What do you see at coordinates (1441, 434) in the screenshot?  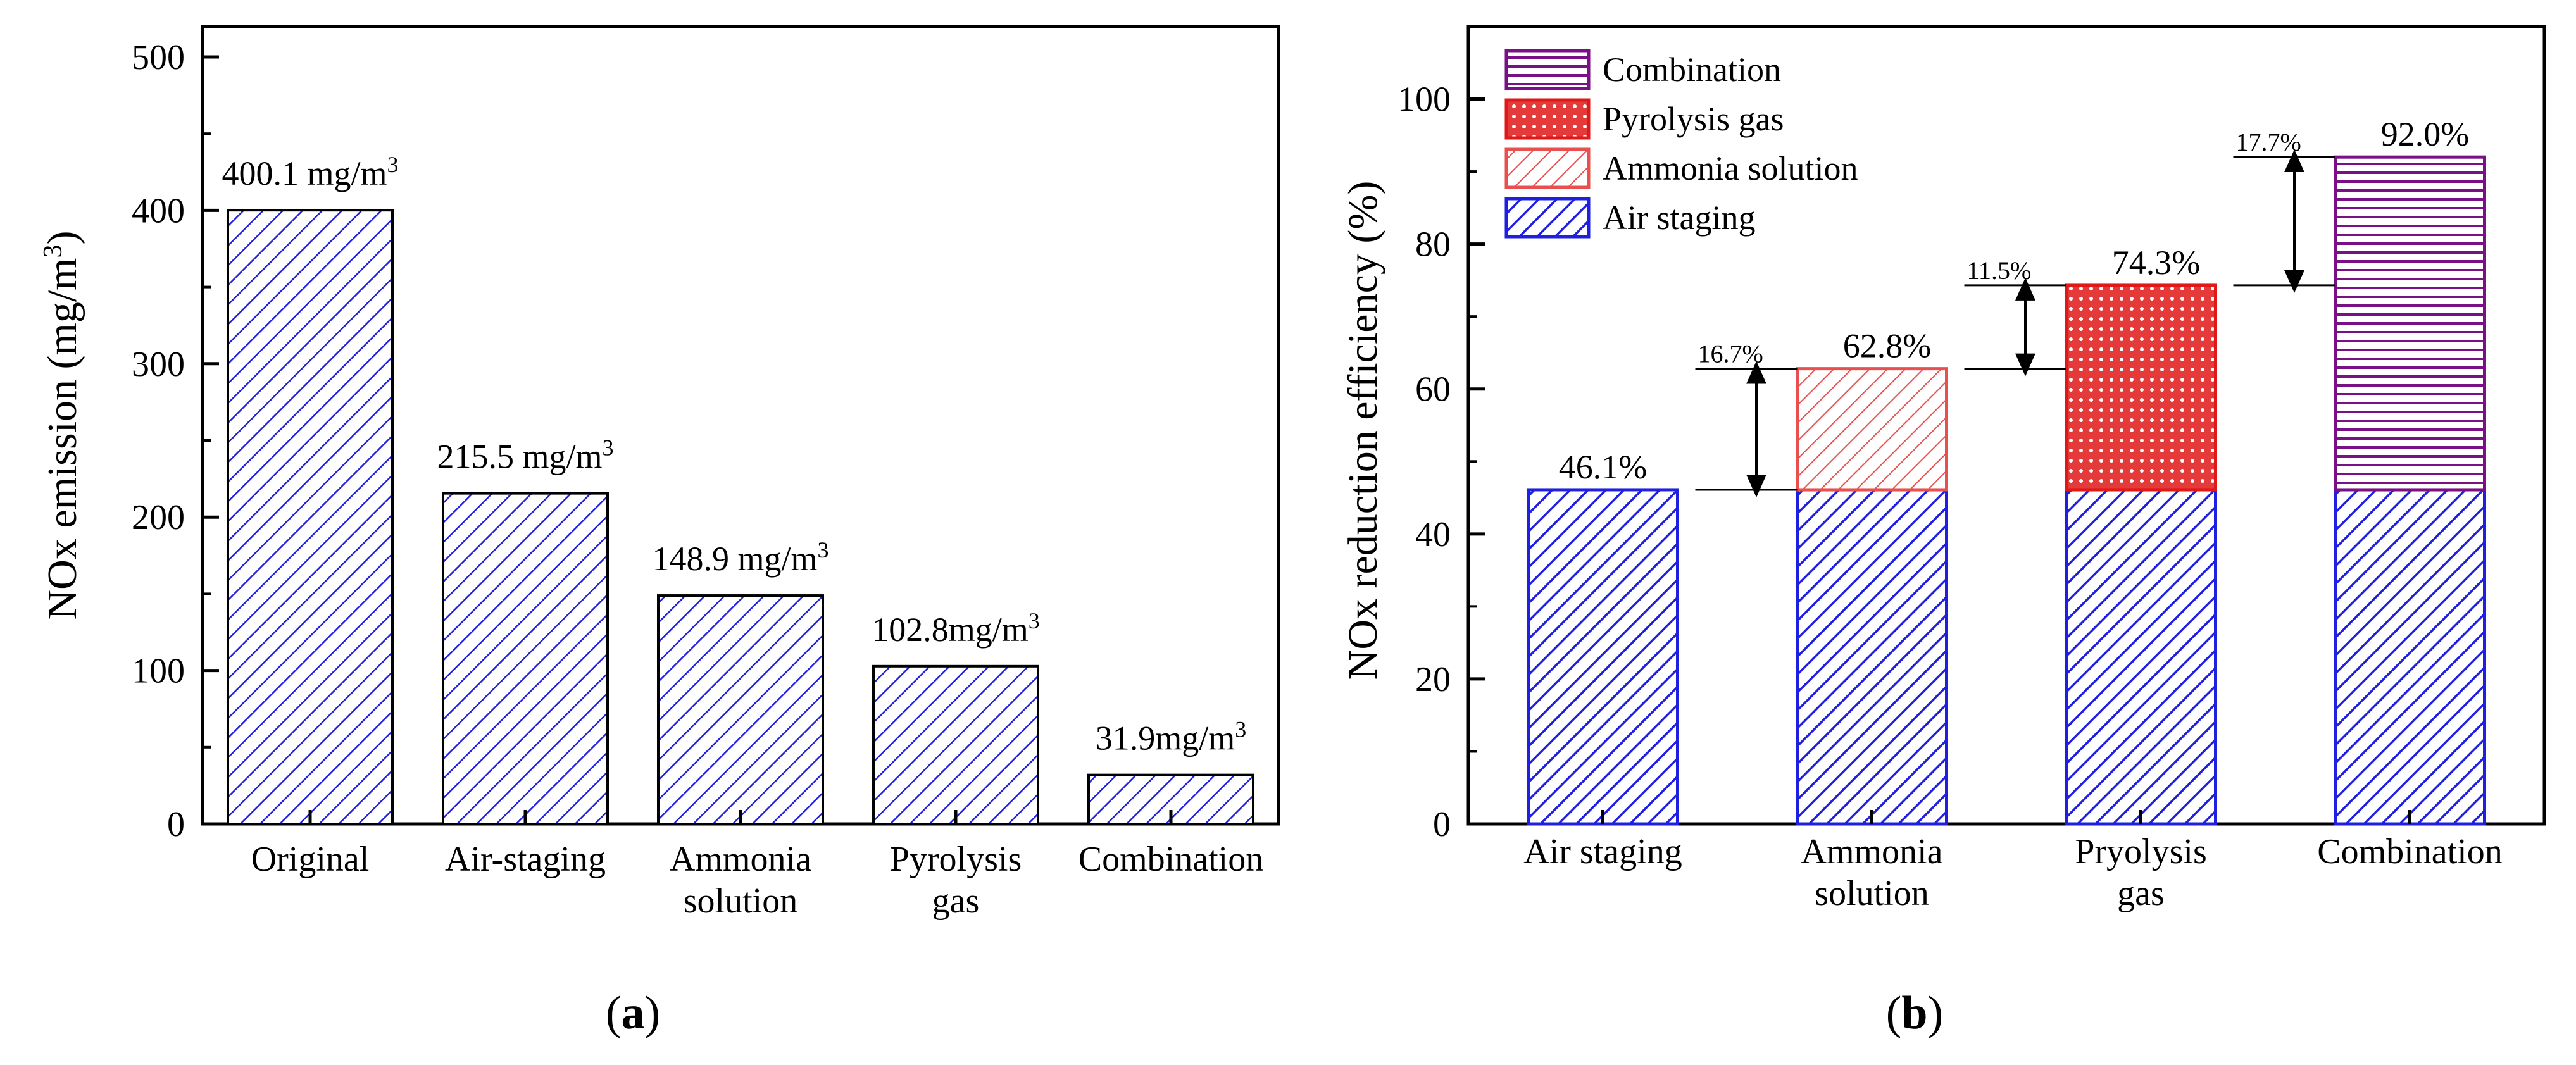 I see `panel-b-y-ticks: 0 20 40 60 80 100` at bounding box center [1441, 434].